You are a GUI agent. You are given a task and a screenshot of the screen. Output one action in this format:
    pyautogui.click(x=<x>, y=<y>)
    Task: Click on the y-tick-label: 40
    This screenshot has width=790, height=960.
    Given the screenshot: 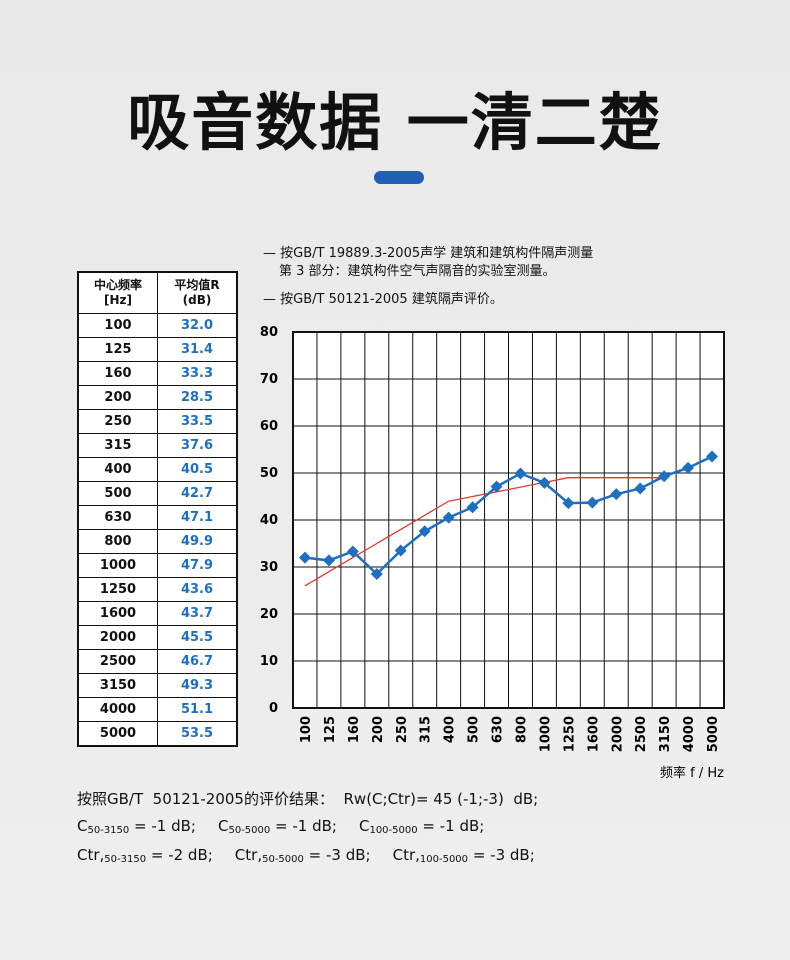 What is the action you would take?
    pyautogui.click(x=269, y=520)
    